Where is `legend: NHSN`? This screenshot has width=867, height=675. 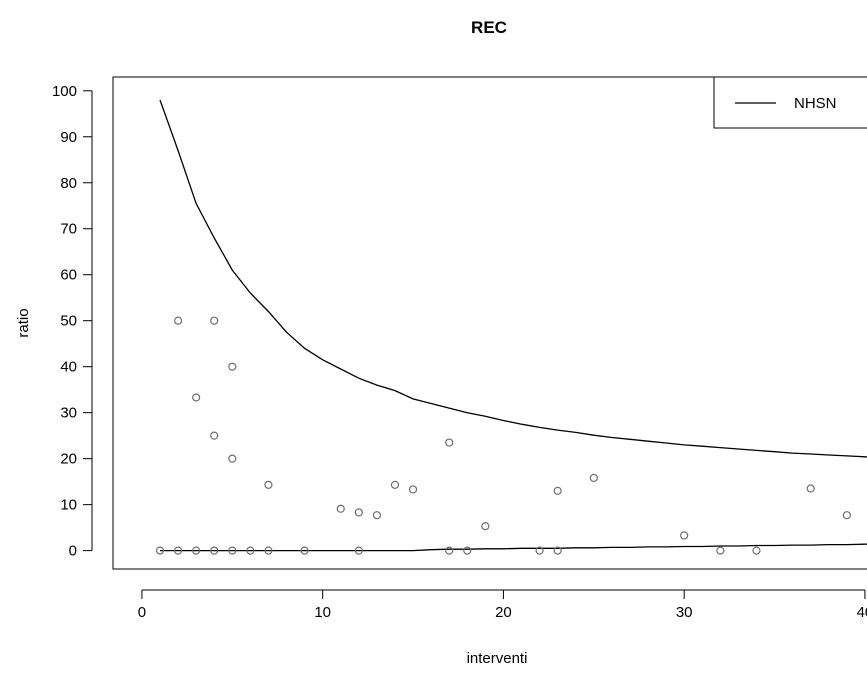 legend: NHSN is located at coordinates (790, 102).